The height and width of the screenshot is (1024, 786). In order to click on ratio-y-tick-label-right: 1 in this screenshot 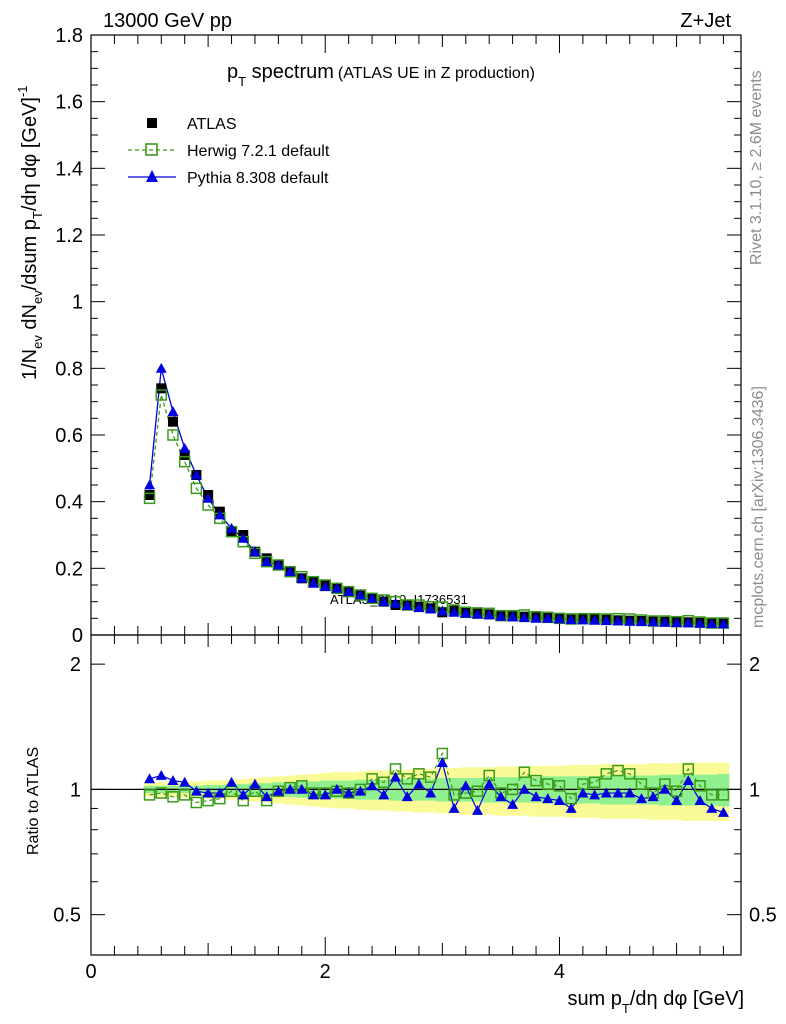, I will do `click(754, 790)`.